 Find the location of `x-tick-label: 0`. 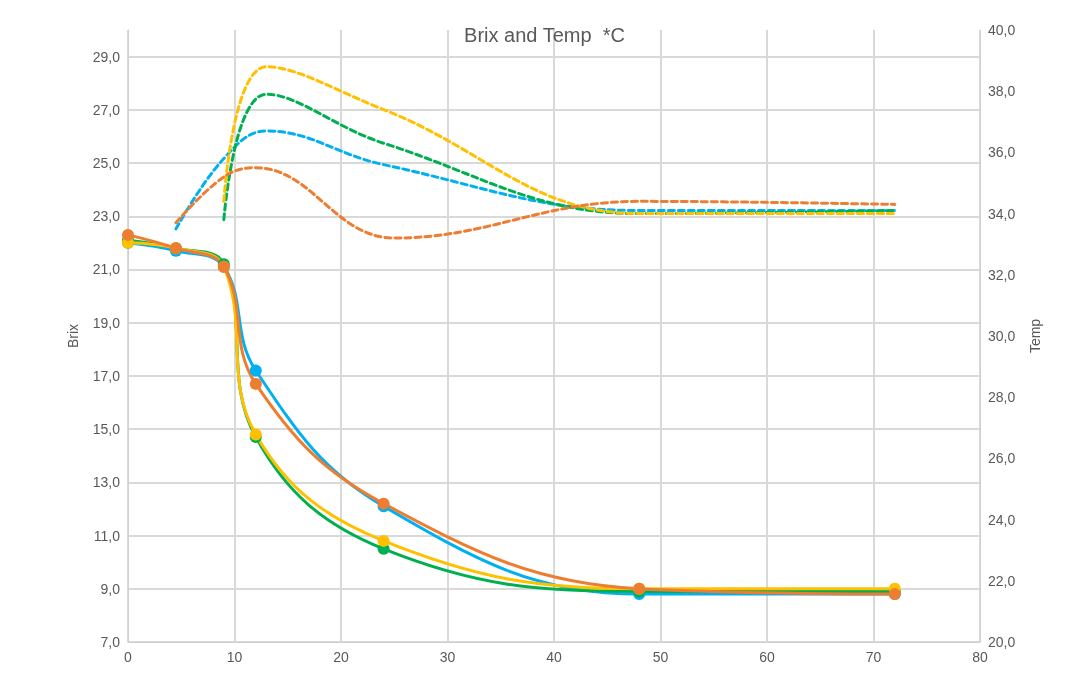

x-tick-label: 0 is located at coordinates (128, 657).